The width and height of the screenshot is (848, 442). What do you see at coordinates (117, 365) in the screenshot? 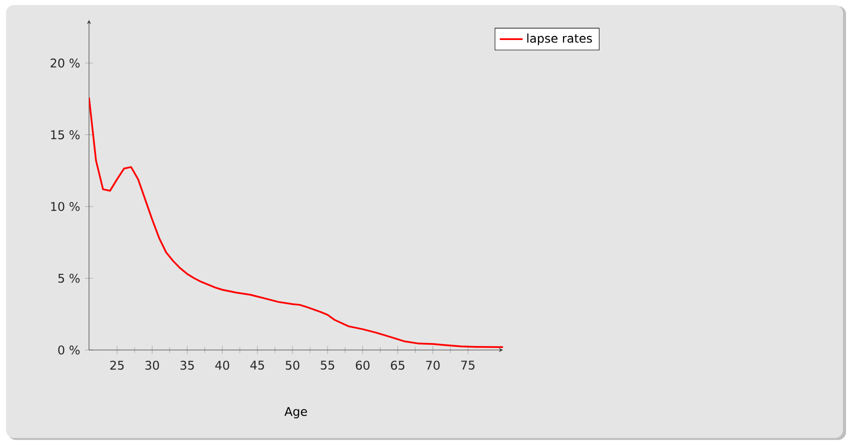
I see `x-tick-label: 25` at bounding box center [117, 365].